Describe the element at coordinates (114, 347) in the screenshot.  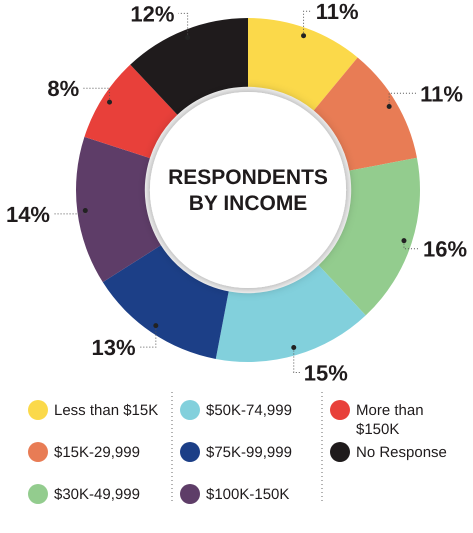
I see `data-label: 13%` at that location.